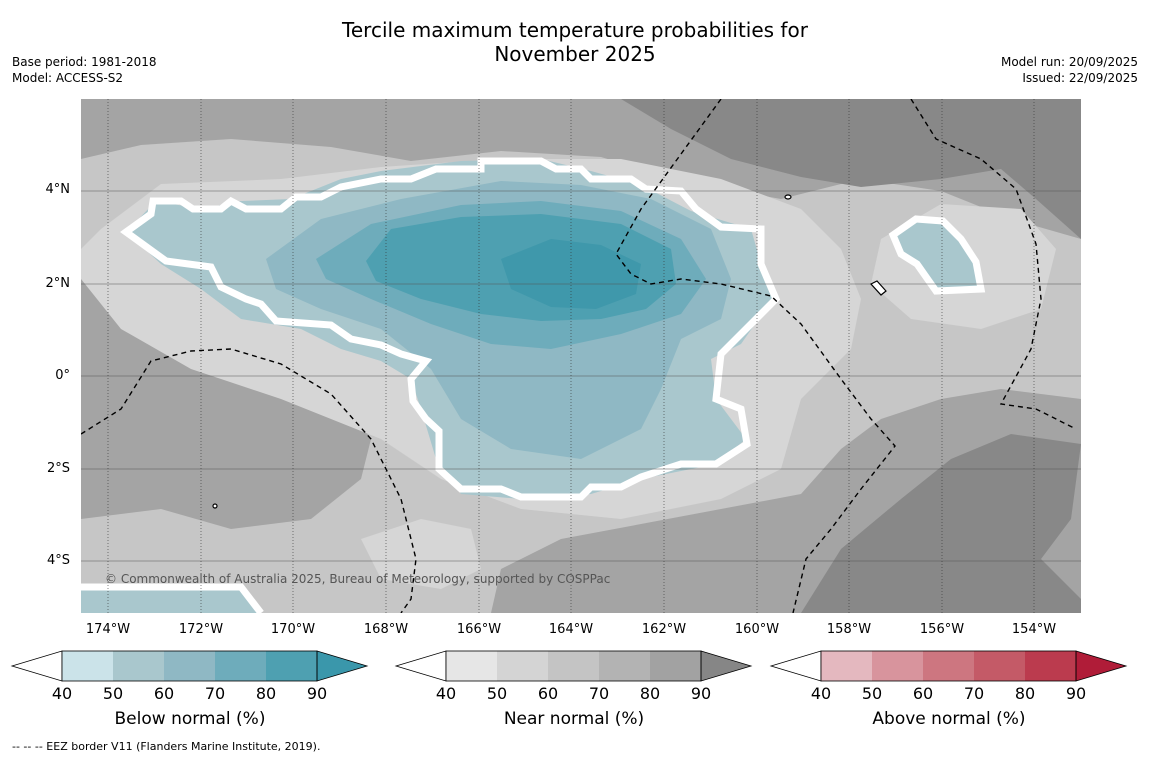 The height and width of the screenshot is (758, 1150). Describe the element at coordinates (923, 693) in the screenshot. I see `cb-above-tick-60: 60` at that location.